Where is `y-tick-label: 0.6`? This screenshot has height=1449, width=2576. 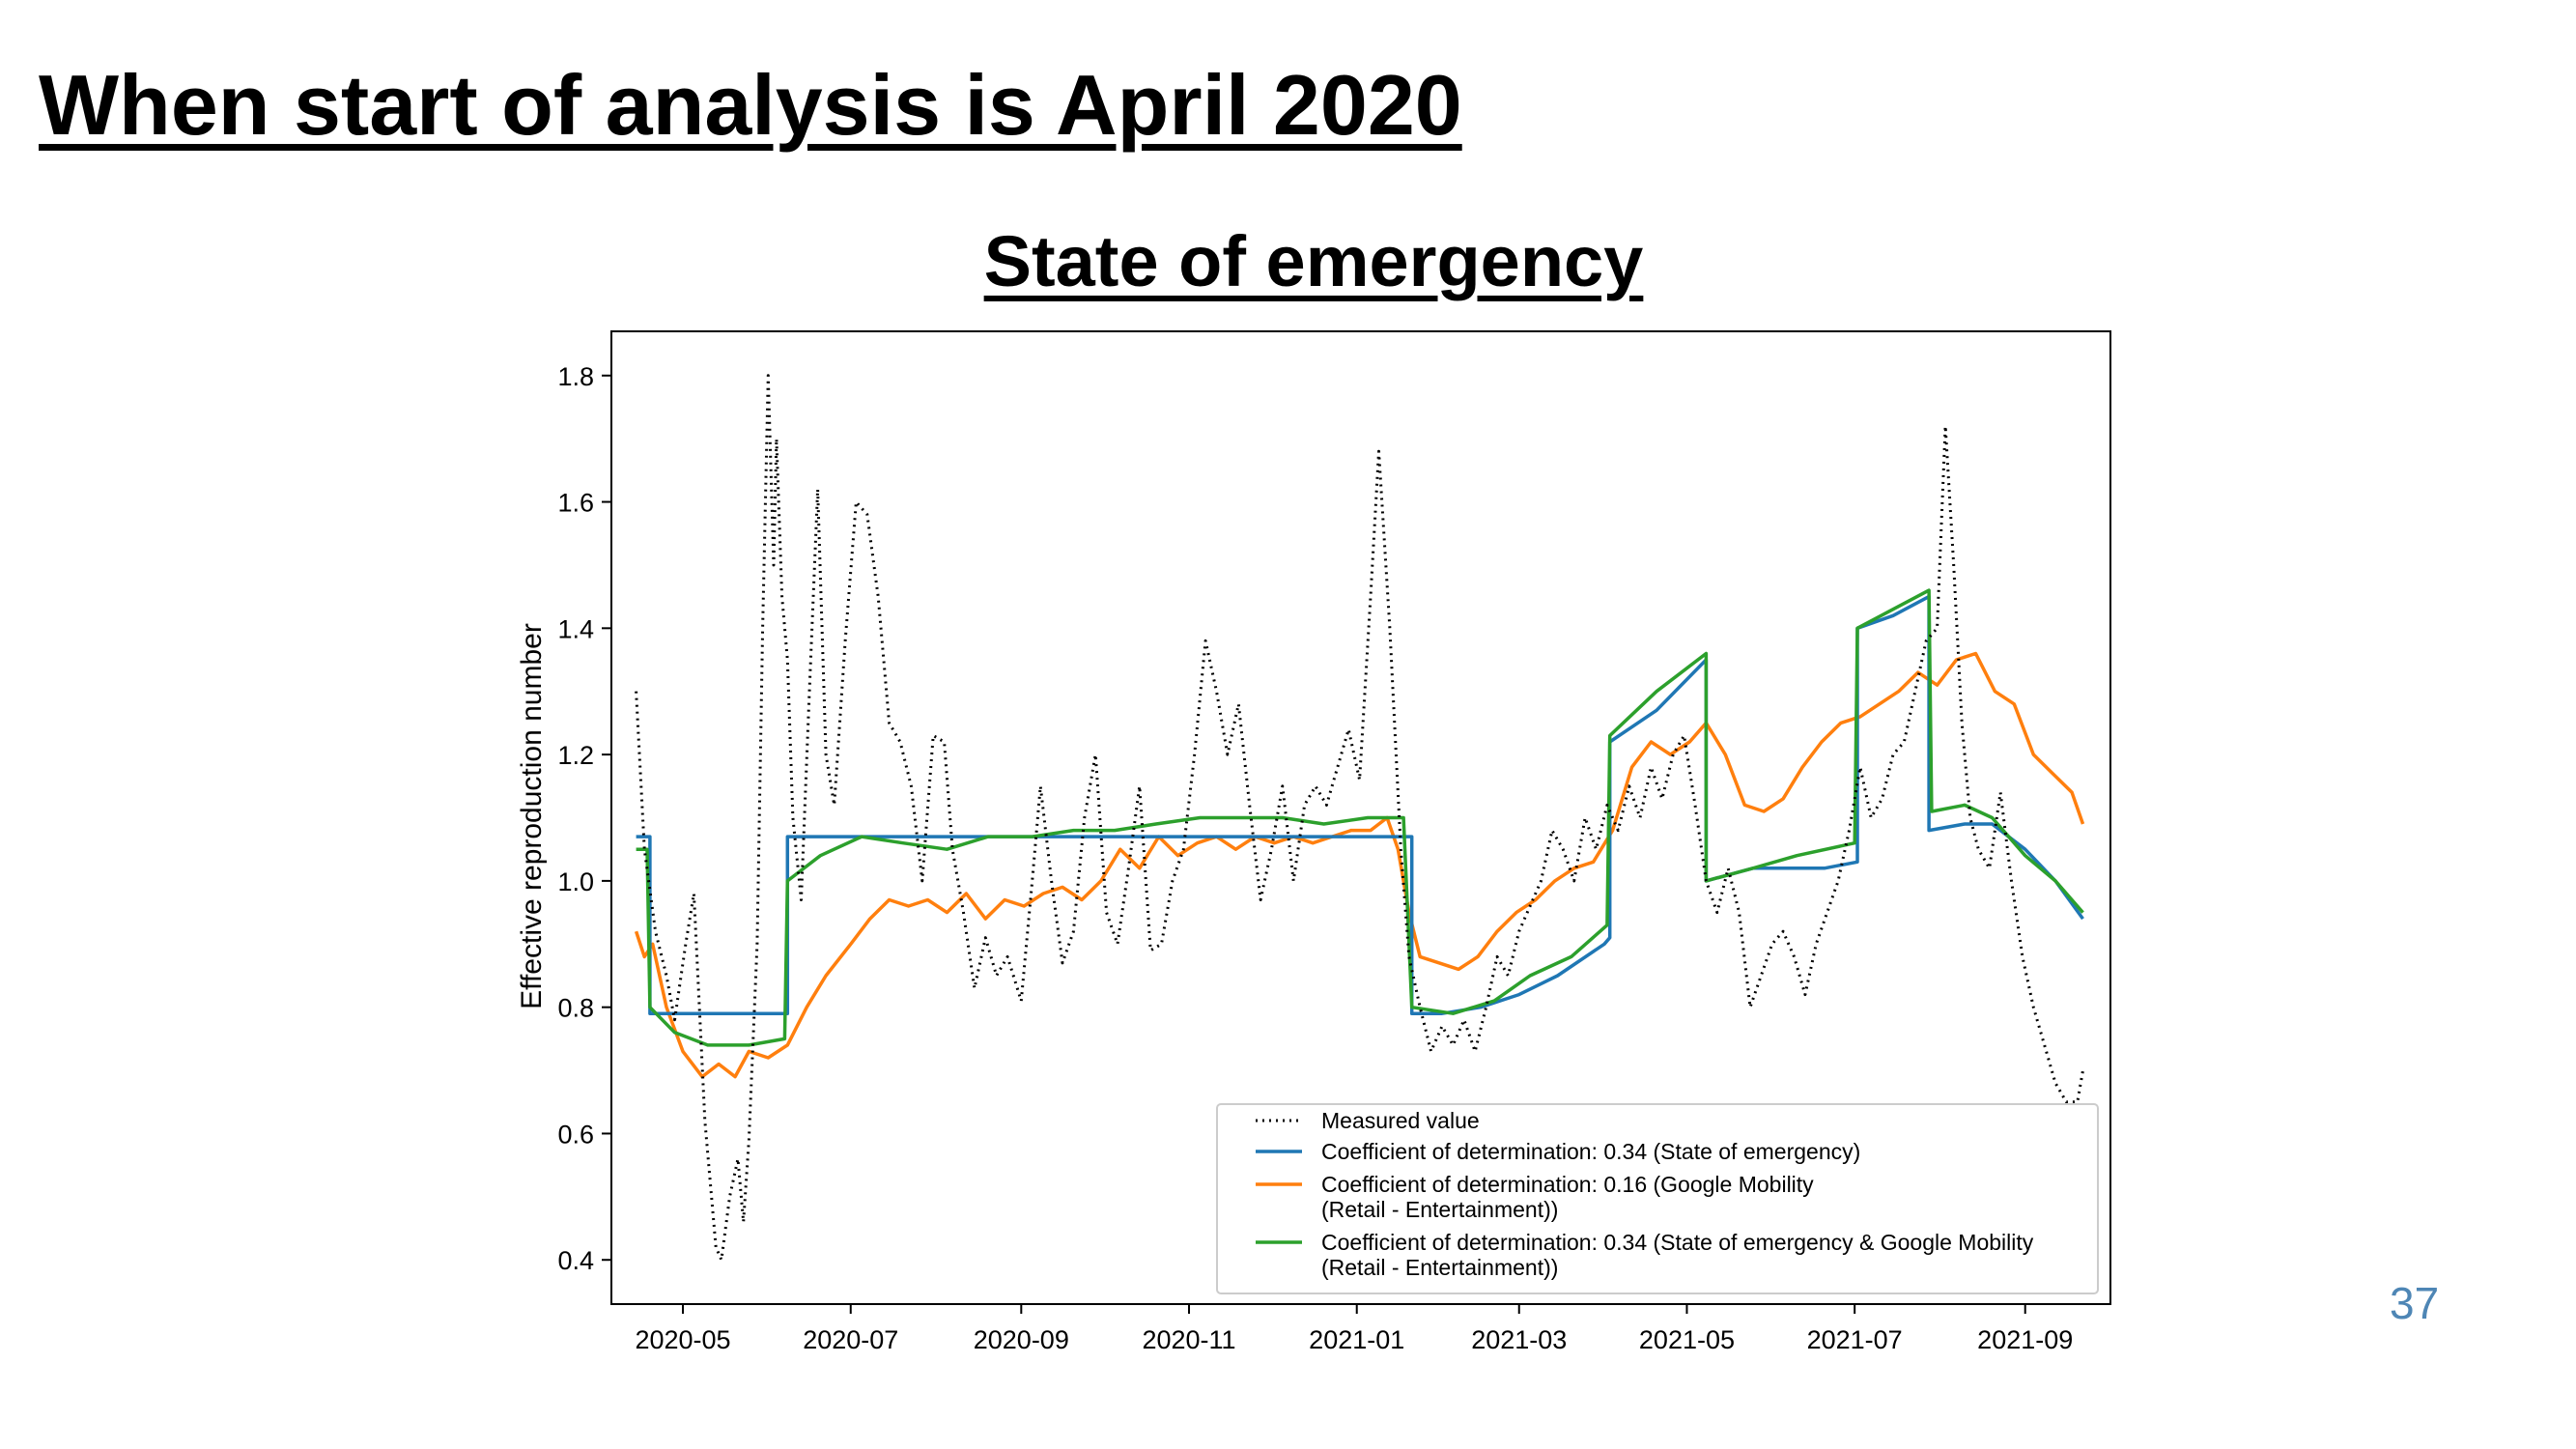 y-tick-label: 0.6 is located at coordinates (575, 1134).